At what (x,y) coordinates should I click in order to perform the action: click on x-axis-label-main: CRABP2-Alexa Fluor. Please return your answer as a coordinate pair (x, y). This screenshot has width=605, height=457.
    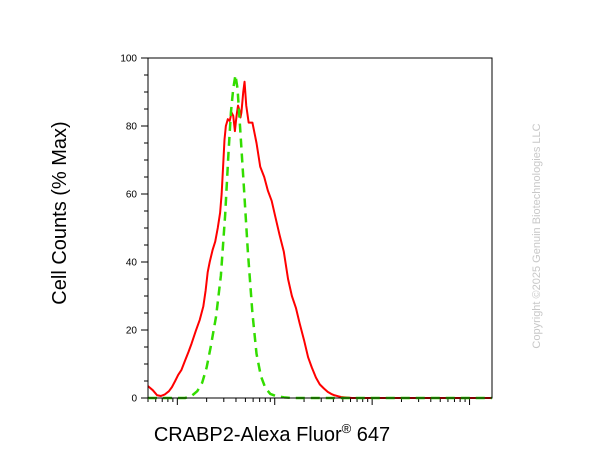
    Looking at the image, I should click on (248, 435).